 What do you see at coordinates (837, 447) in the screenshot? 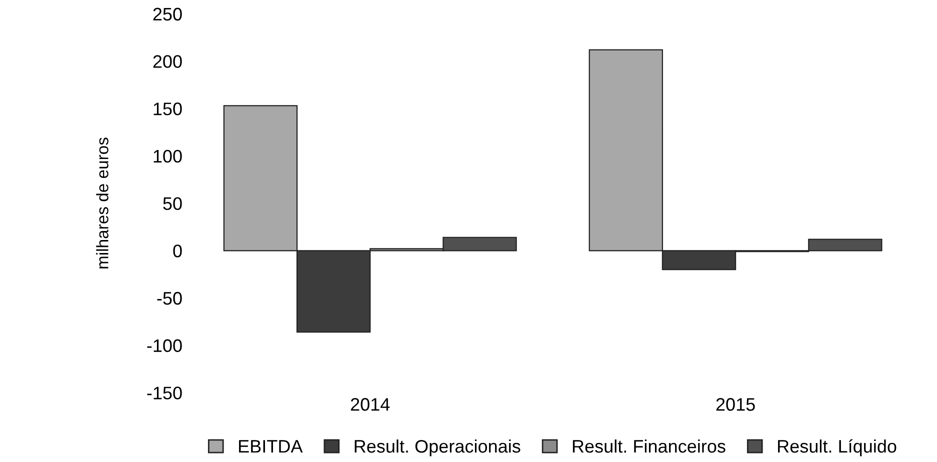
I see `legend-label: Result. Líquido` at bounding box center [837, 447].